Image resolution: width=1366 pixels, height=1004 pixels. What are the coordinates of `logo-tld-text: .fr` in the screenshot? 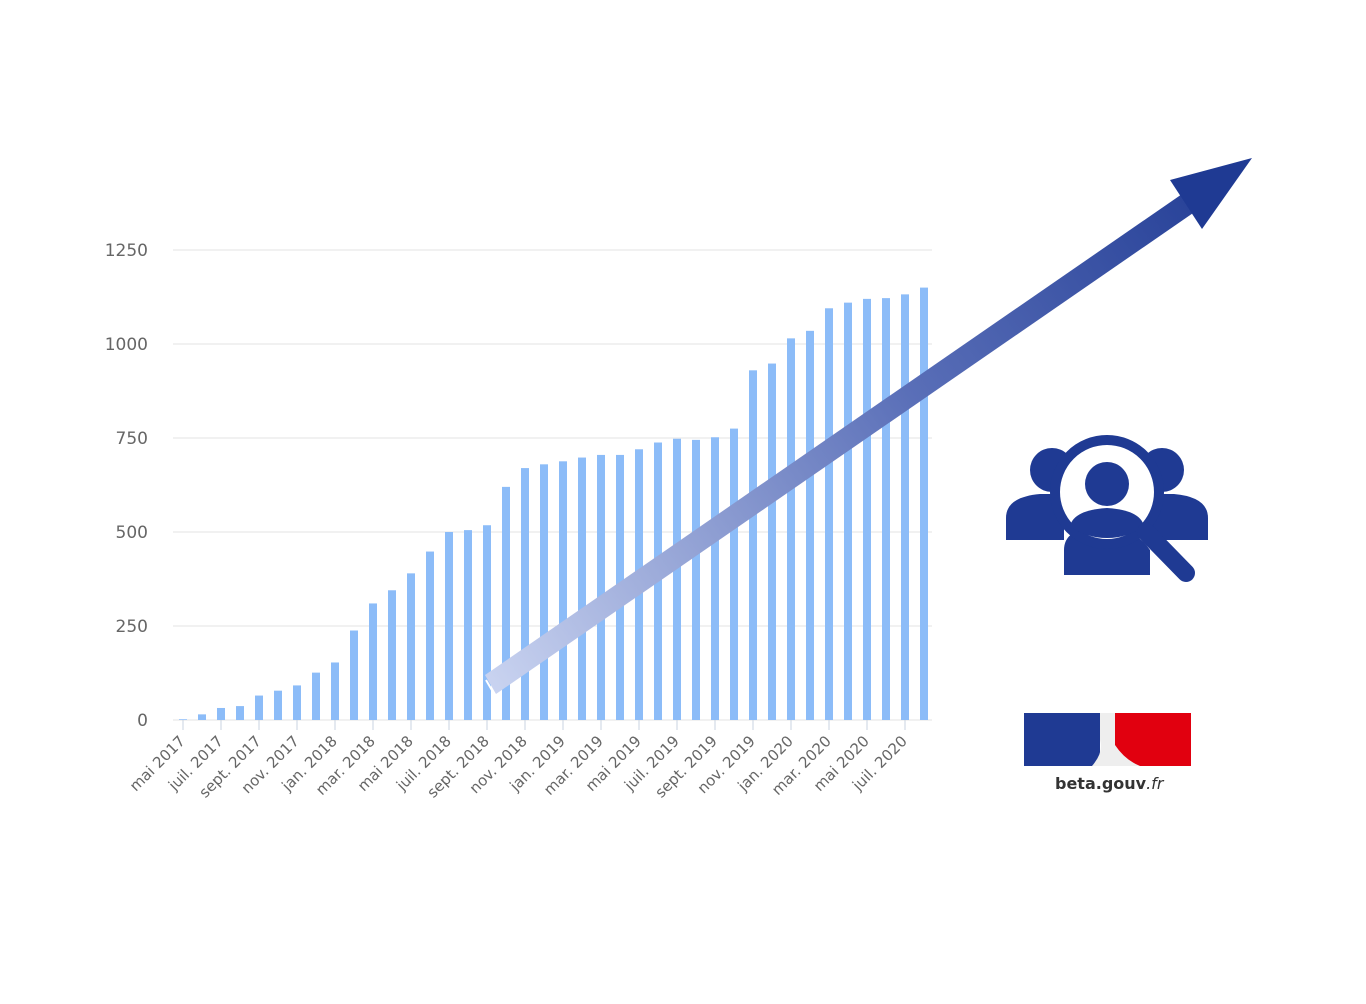 It's located at (1155, 783).